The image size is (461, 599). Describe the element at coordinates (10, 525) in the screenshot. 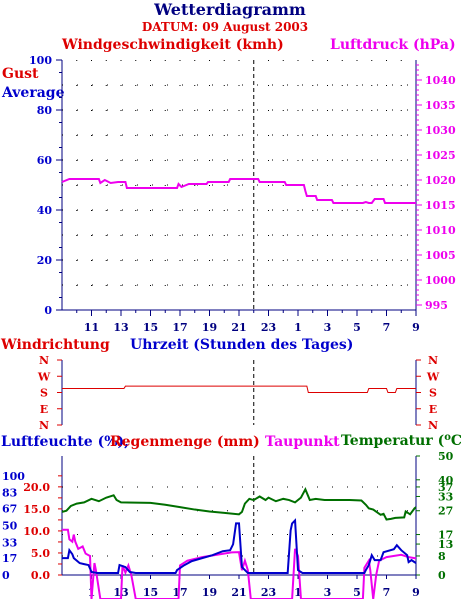

I see `humidity-tick-label: 50` at that location.